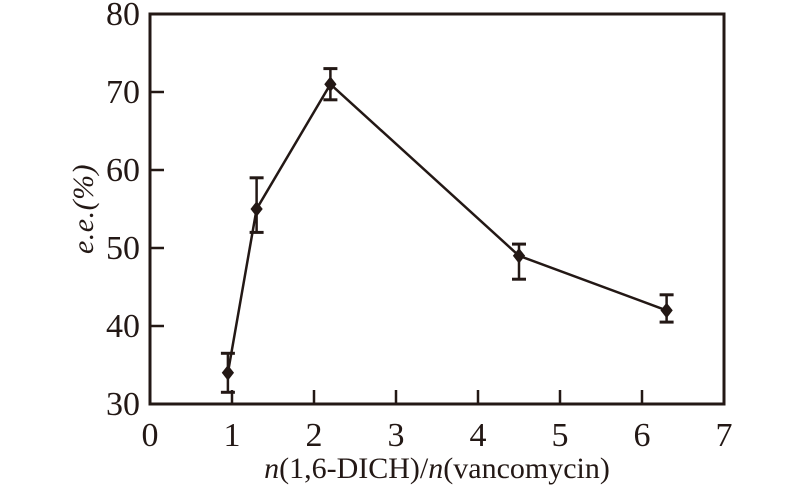 The width and height of the screenshot is (800, 493). I want to click on y-tick-label: 40, so click(123, 326).